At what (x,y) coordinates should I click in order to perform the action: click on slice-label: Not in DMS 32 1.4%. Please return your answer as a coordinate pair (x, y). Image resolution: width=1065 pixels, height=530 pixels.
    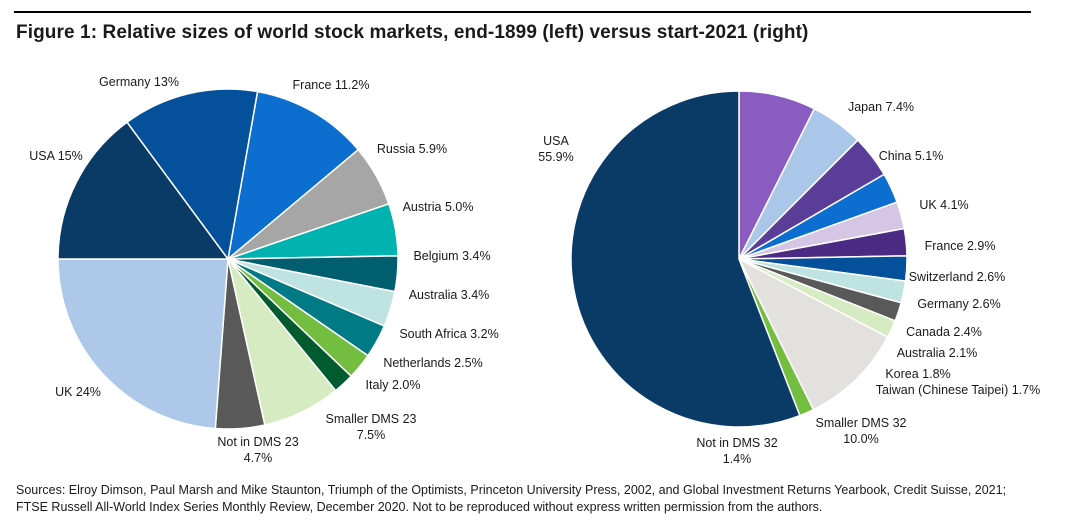
    Looking at the image, I should click on (736, 451).